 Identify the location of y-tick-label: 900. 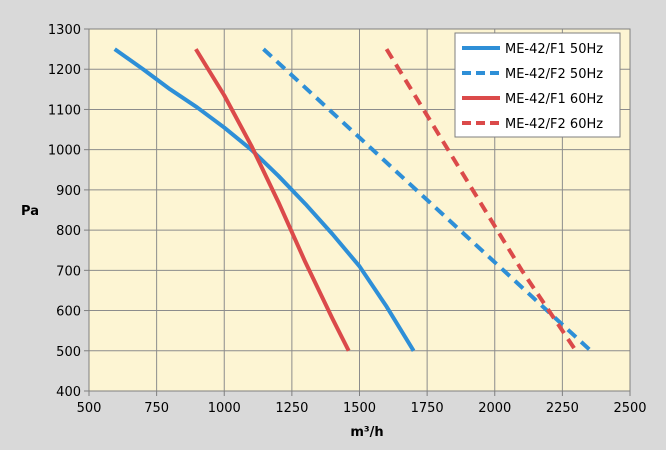
(68, 191).